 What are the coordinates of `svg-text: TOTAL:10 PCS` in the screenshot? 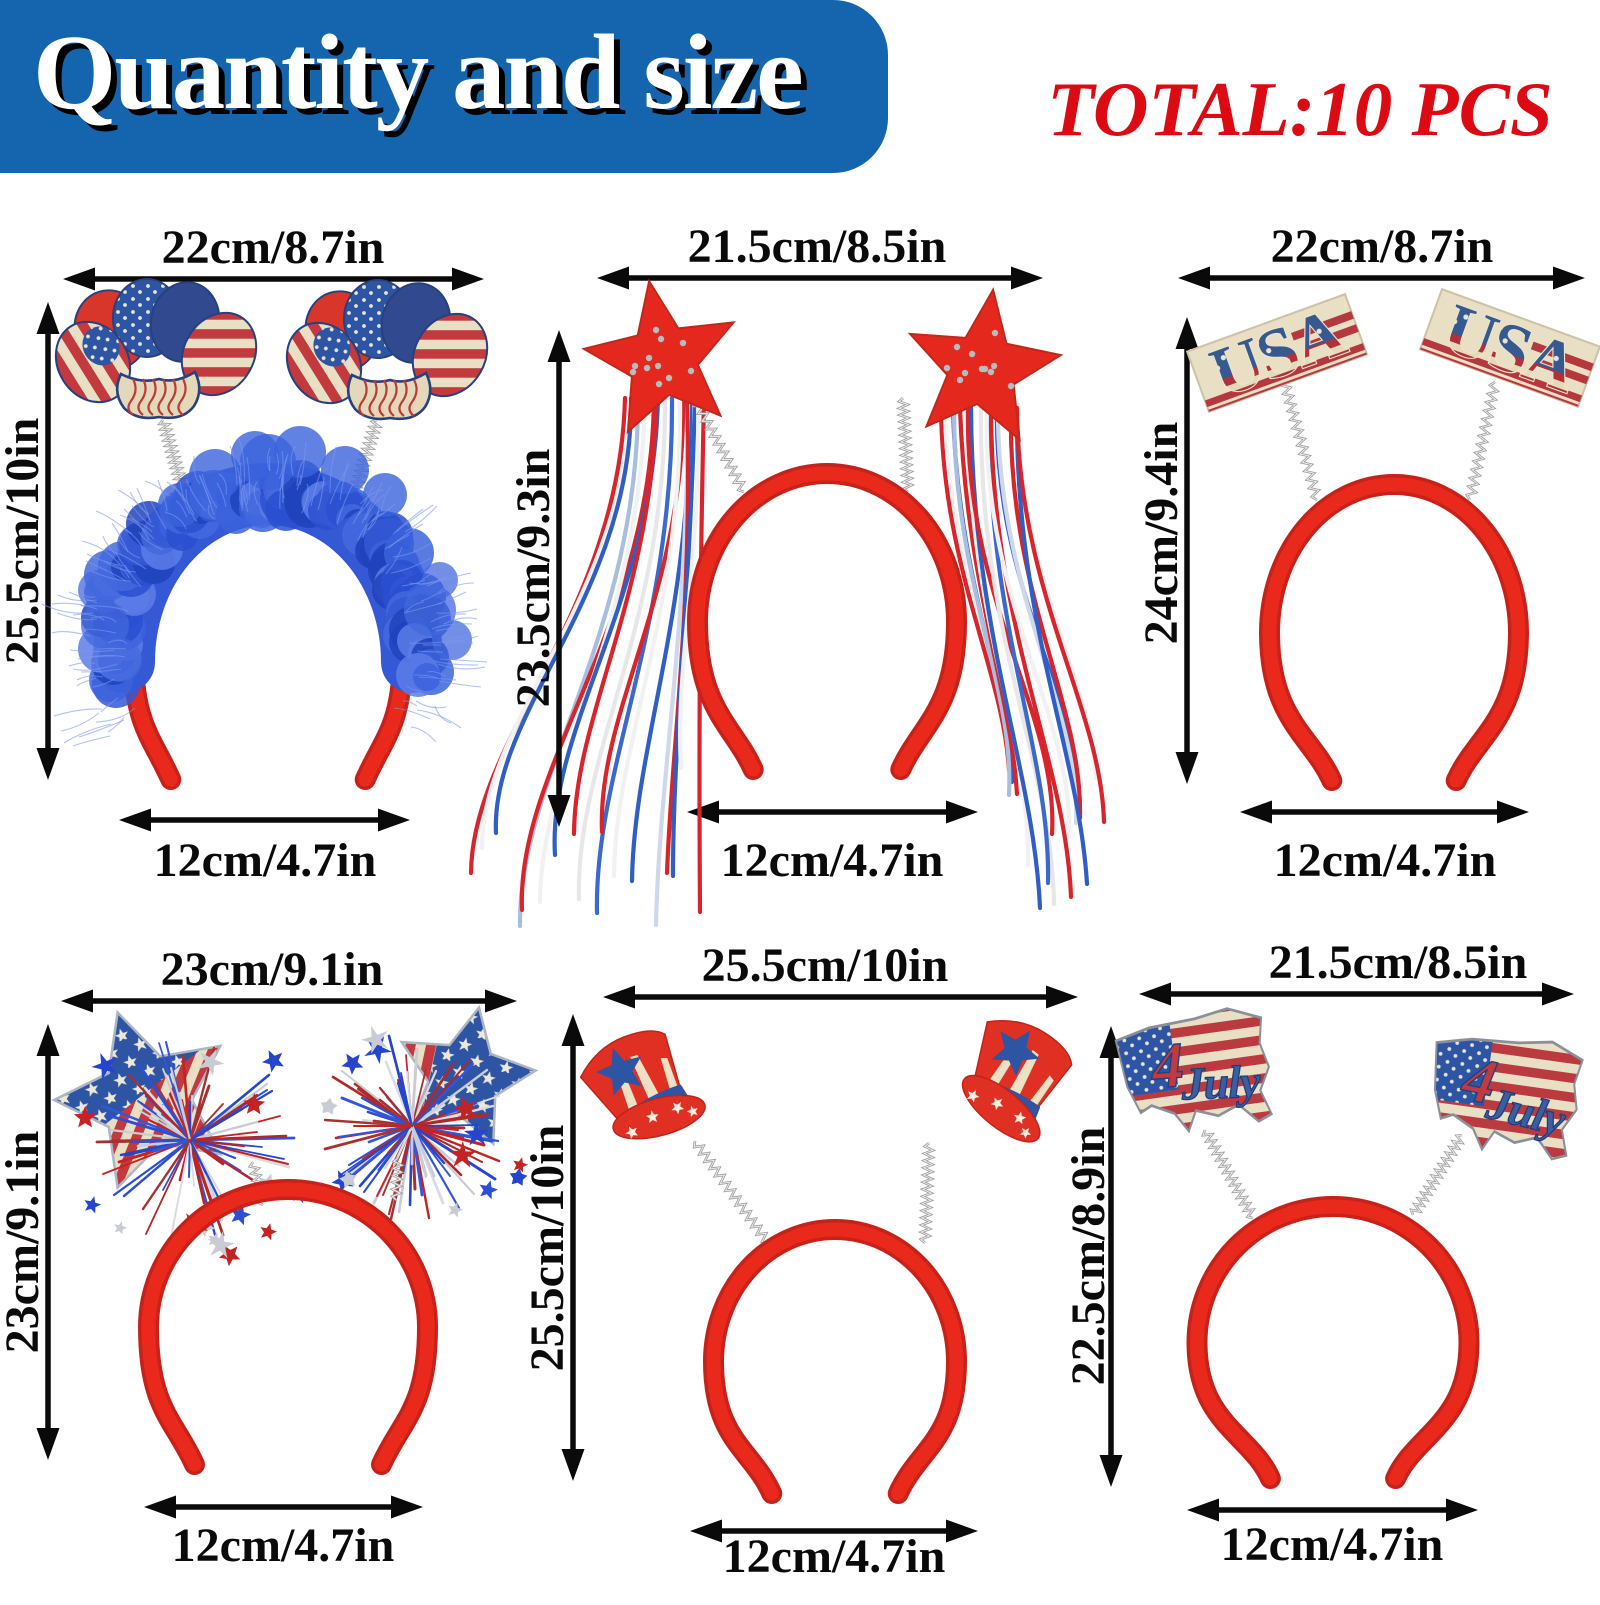 It's located at (1300, 109).